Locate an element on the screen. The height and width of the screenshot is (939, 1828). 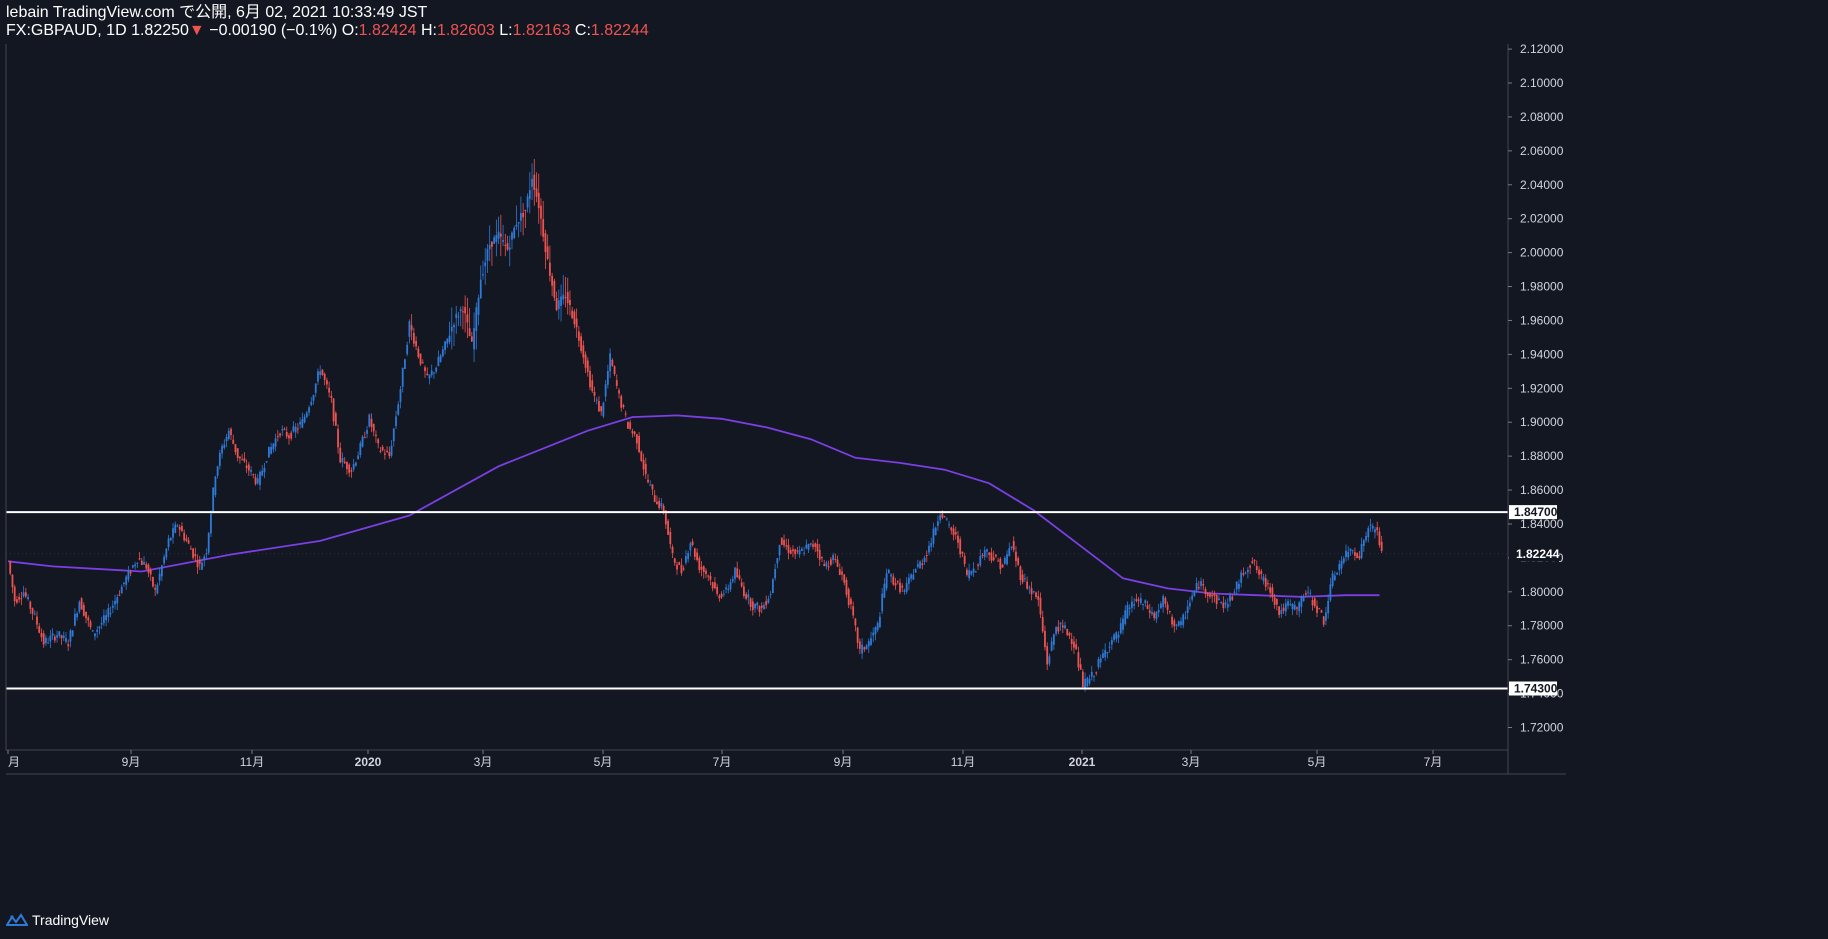
symbol-label: FX:GBPAUD, 1D is located at coordinates (66, 30).